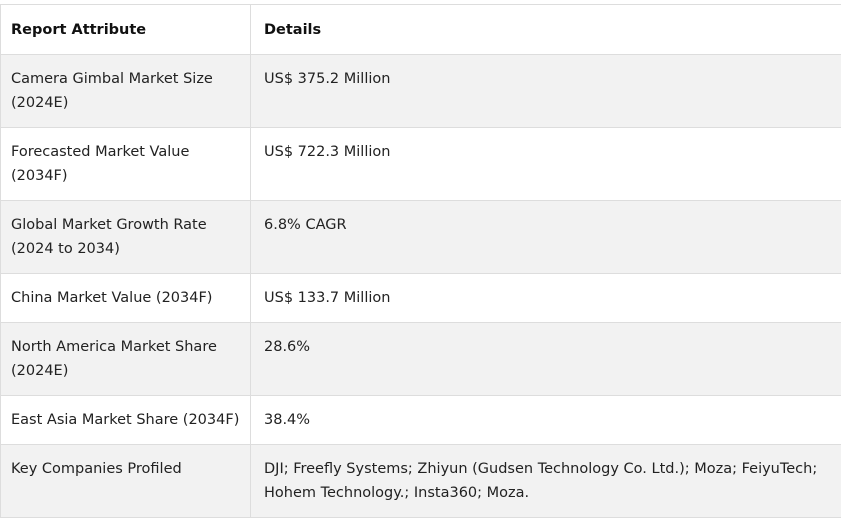 The width and height of the screenshot is (841, 518). Describe the element at coordinates (545, 91) in the screenshot. I see `details-cell: US$ 375.2 Million` at that location.